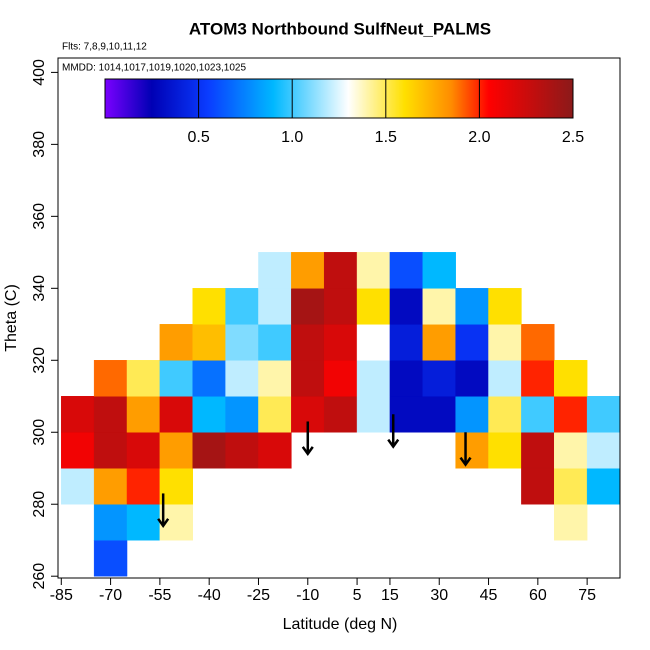  Describe the element at coordinates (61, 595) in the screenshot. I see `x-tick-label: -85` at that location.